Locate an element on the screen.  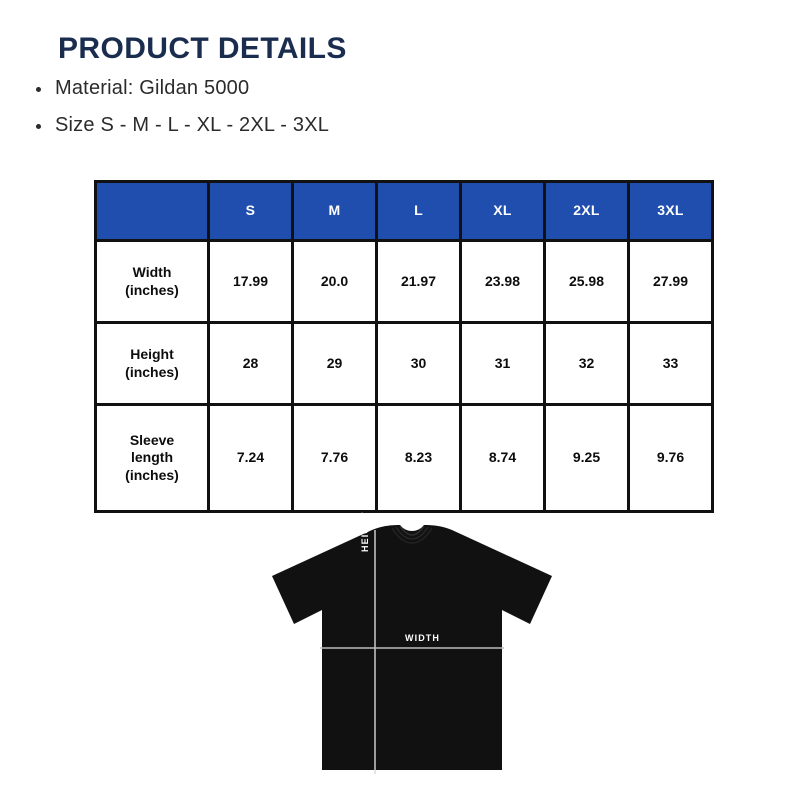
list-item: Size S - M - L - XL - 2XL - 3XL is located at coordinates (296, 125).